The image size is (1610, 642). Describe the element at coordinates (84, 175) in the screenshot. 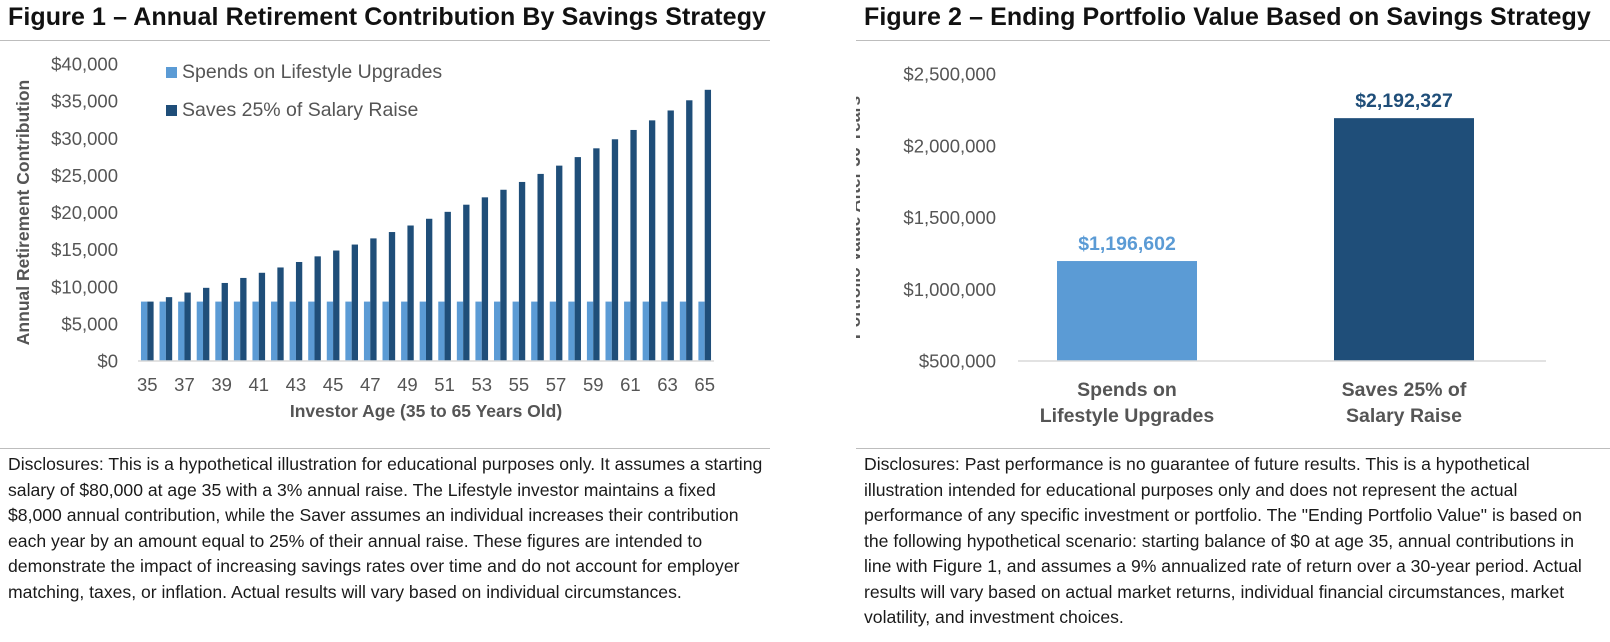

I see `y-tick-label: $25,000` at that location.